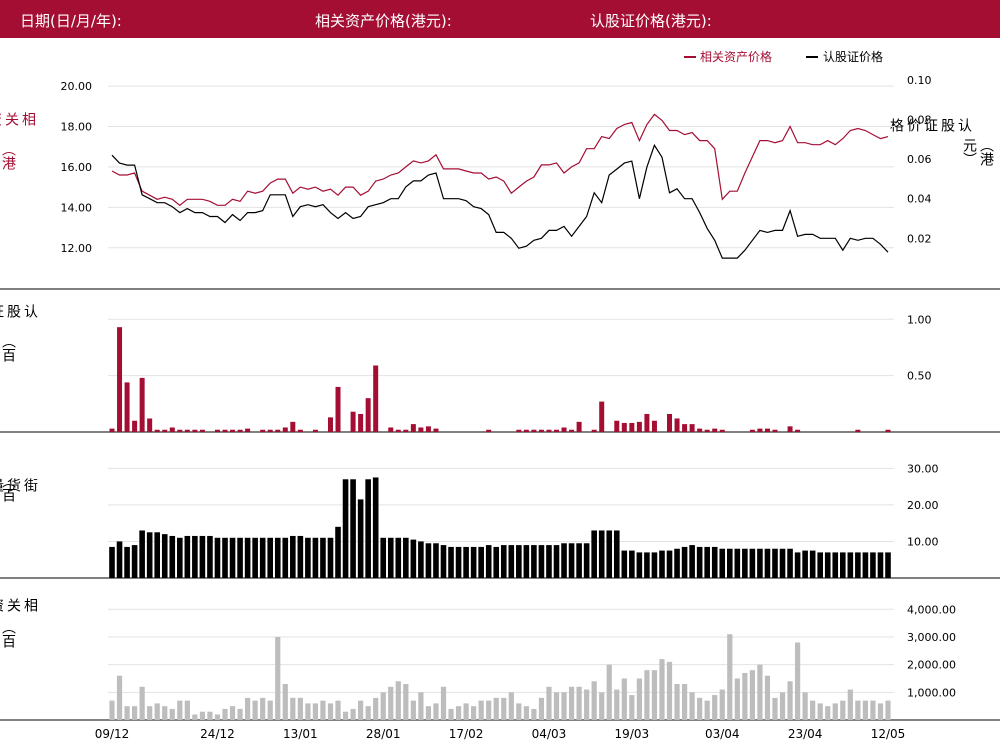  I want to click on x-axis-tick: 03/04, so click(722, 734).